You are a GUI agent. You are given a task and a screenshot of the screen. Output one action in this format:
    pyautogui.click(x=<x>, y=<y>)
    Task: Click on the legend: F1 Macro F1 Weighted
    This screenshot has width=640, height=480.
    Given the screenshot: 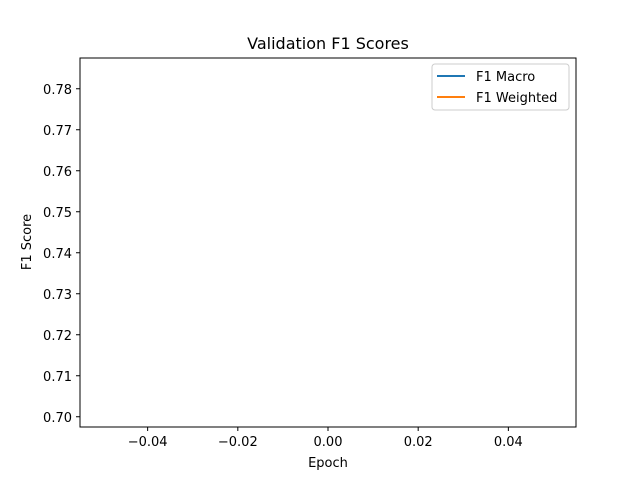 What is the action you would take?
    pyautogui.click(x=500, y=87)
    